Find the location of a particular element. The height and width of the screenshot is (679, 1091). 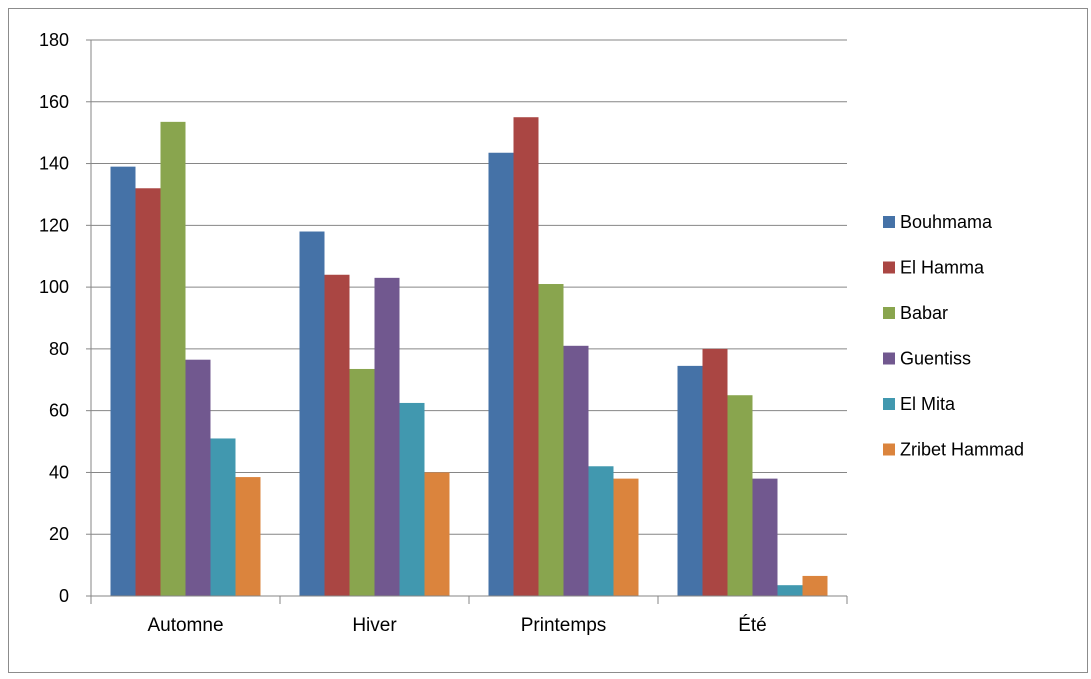

x-tick-label: Hiver is located at coordinates (374, 625).